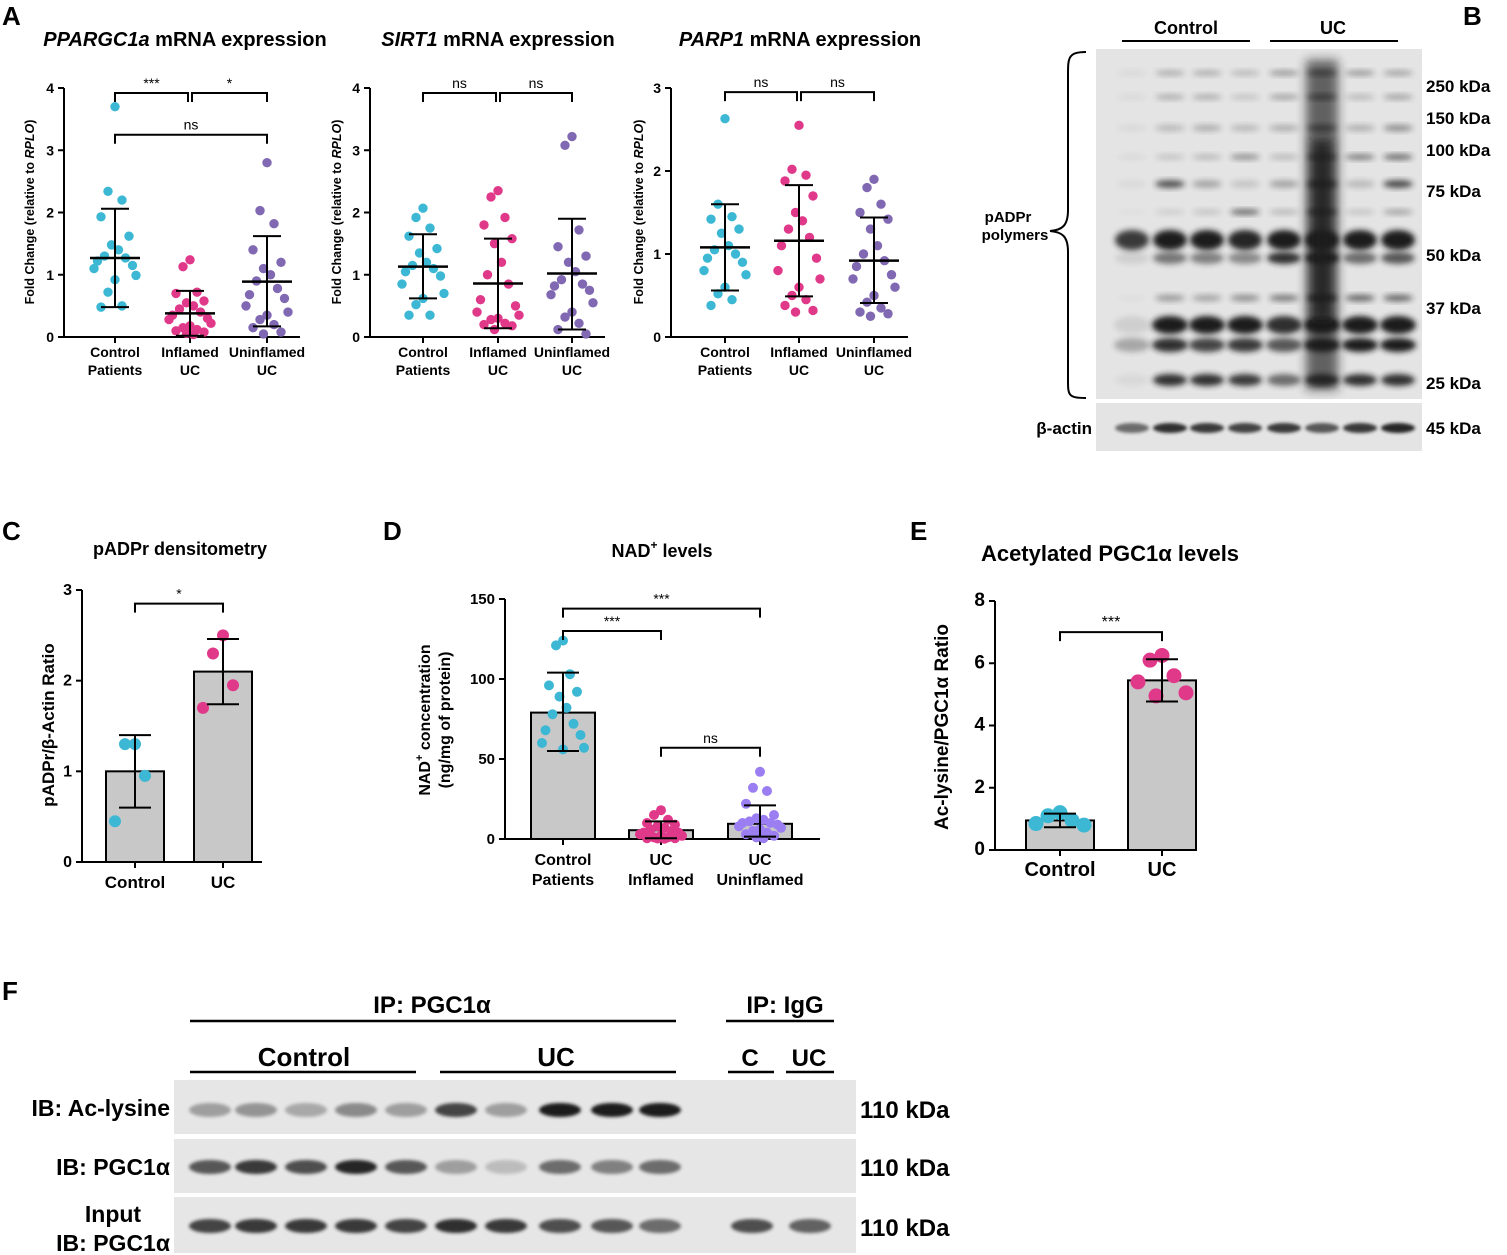 The width and height of the screenshot is (1507, 1255). What do you see at coordinates (657, 337) in the screenshot?
I see `chart-a3-y-tick-label: 0` at bounding box center [657, 337].